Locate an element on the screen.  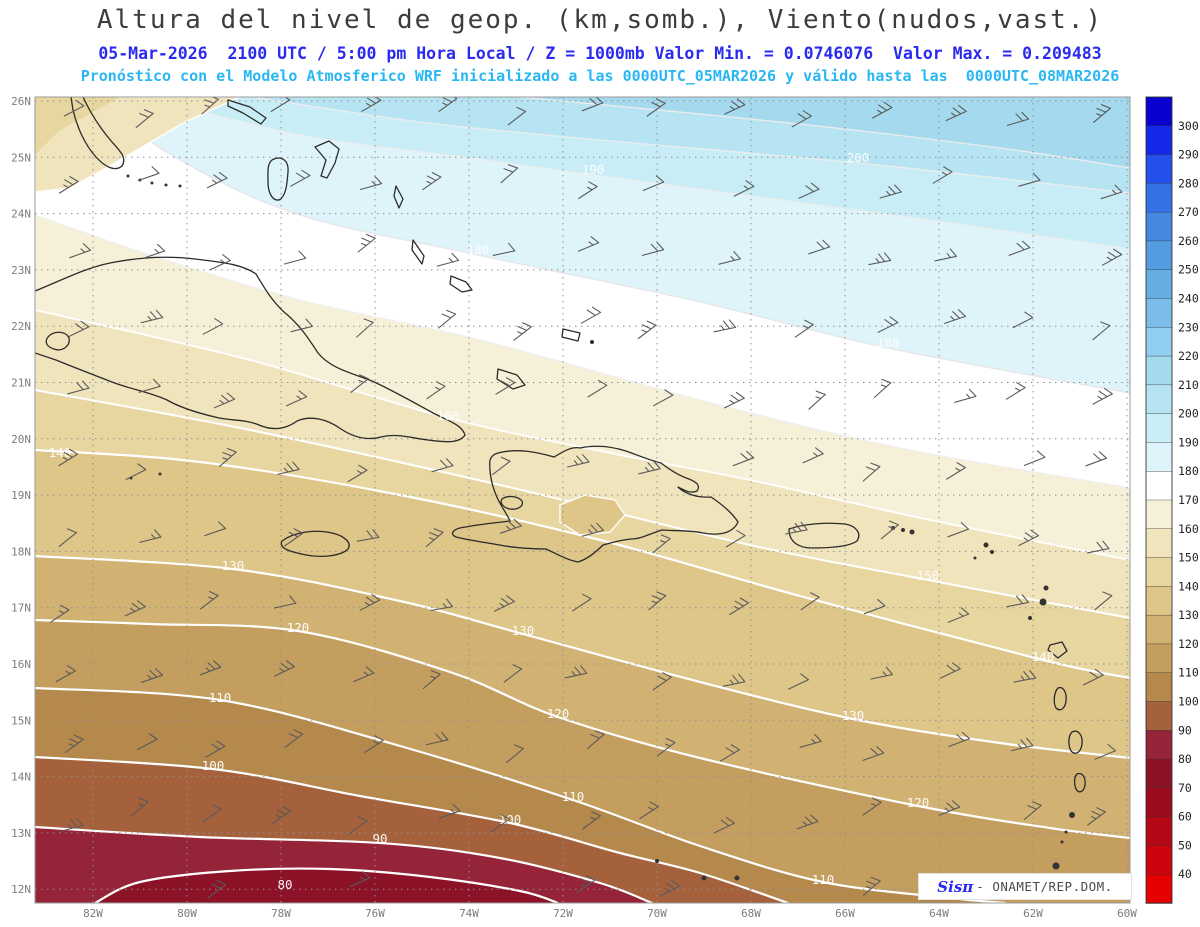
hispaniola-low is located at coordinates (592, 515).